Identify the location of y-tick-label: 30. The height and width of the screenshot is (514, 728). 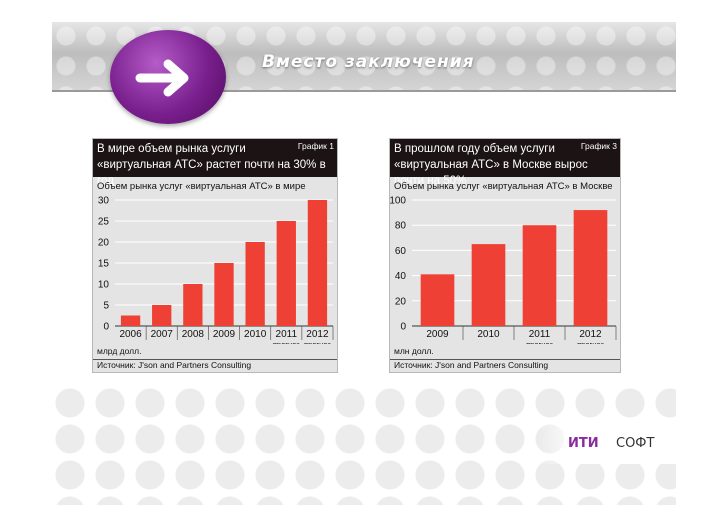
(104, 201).